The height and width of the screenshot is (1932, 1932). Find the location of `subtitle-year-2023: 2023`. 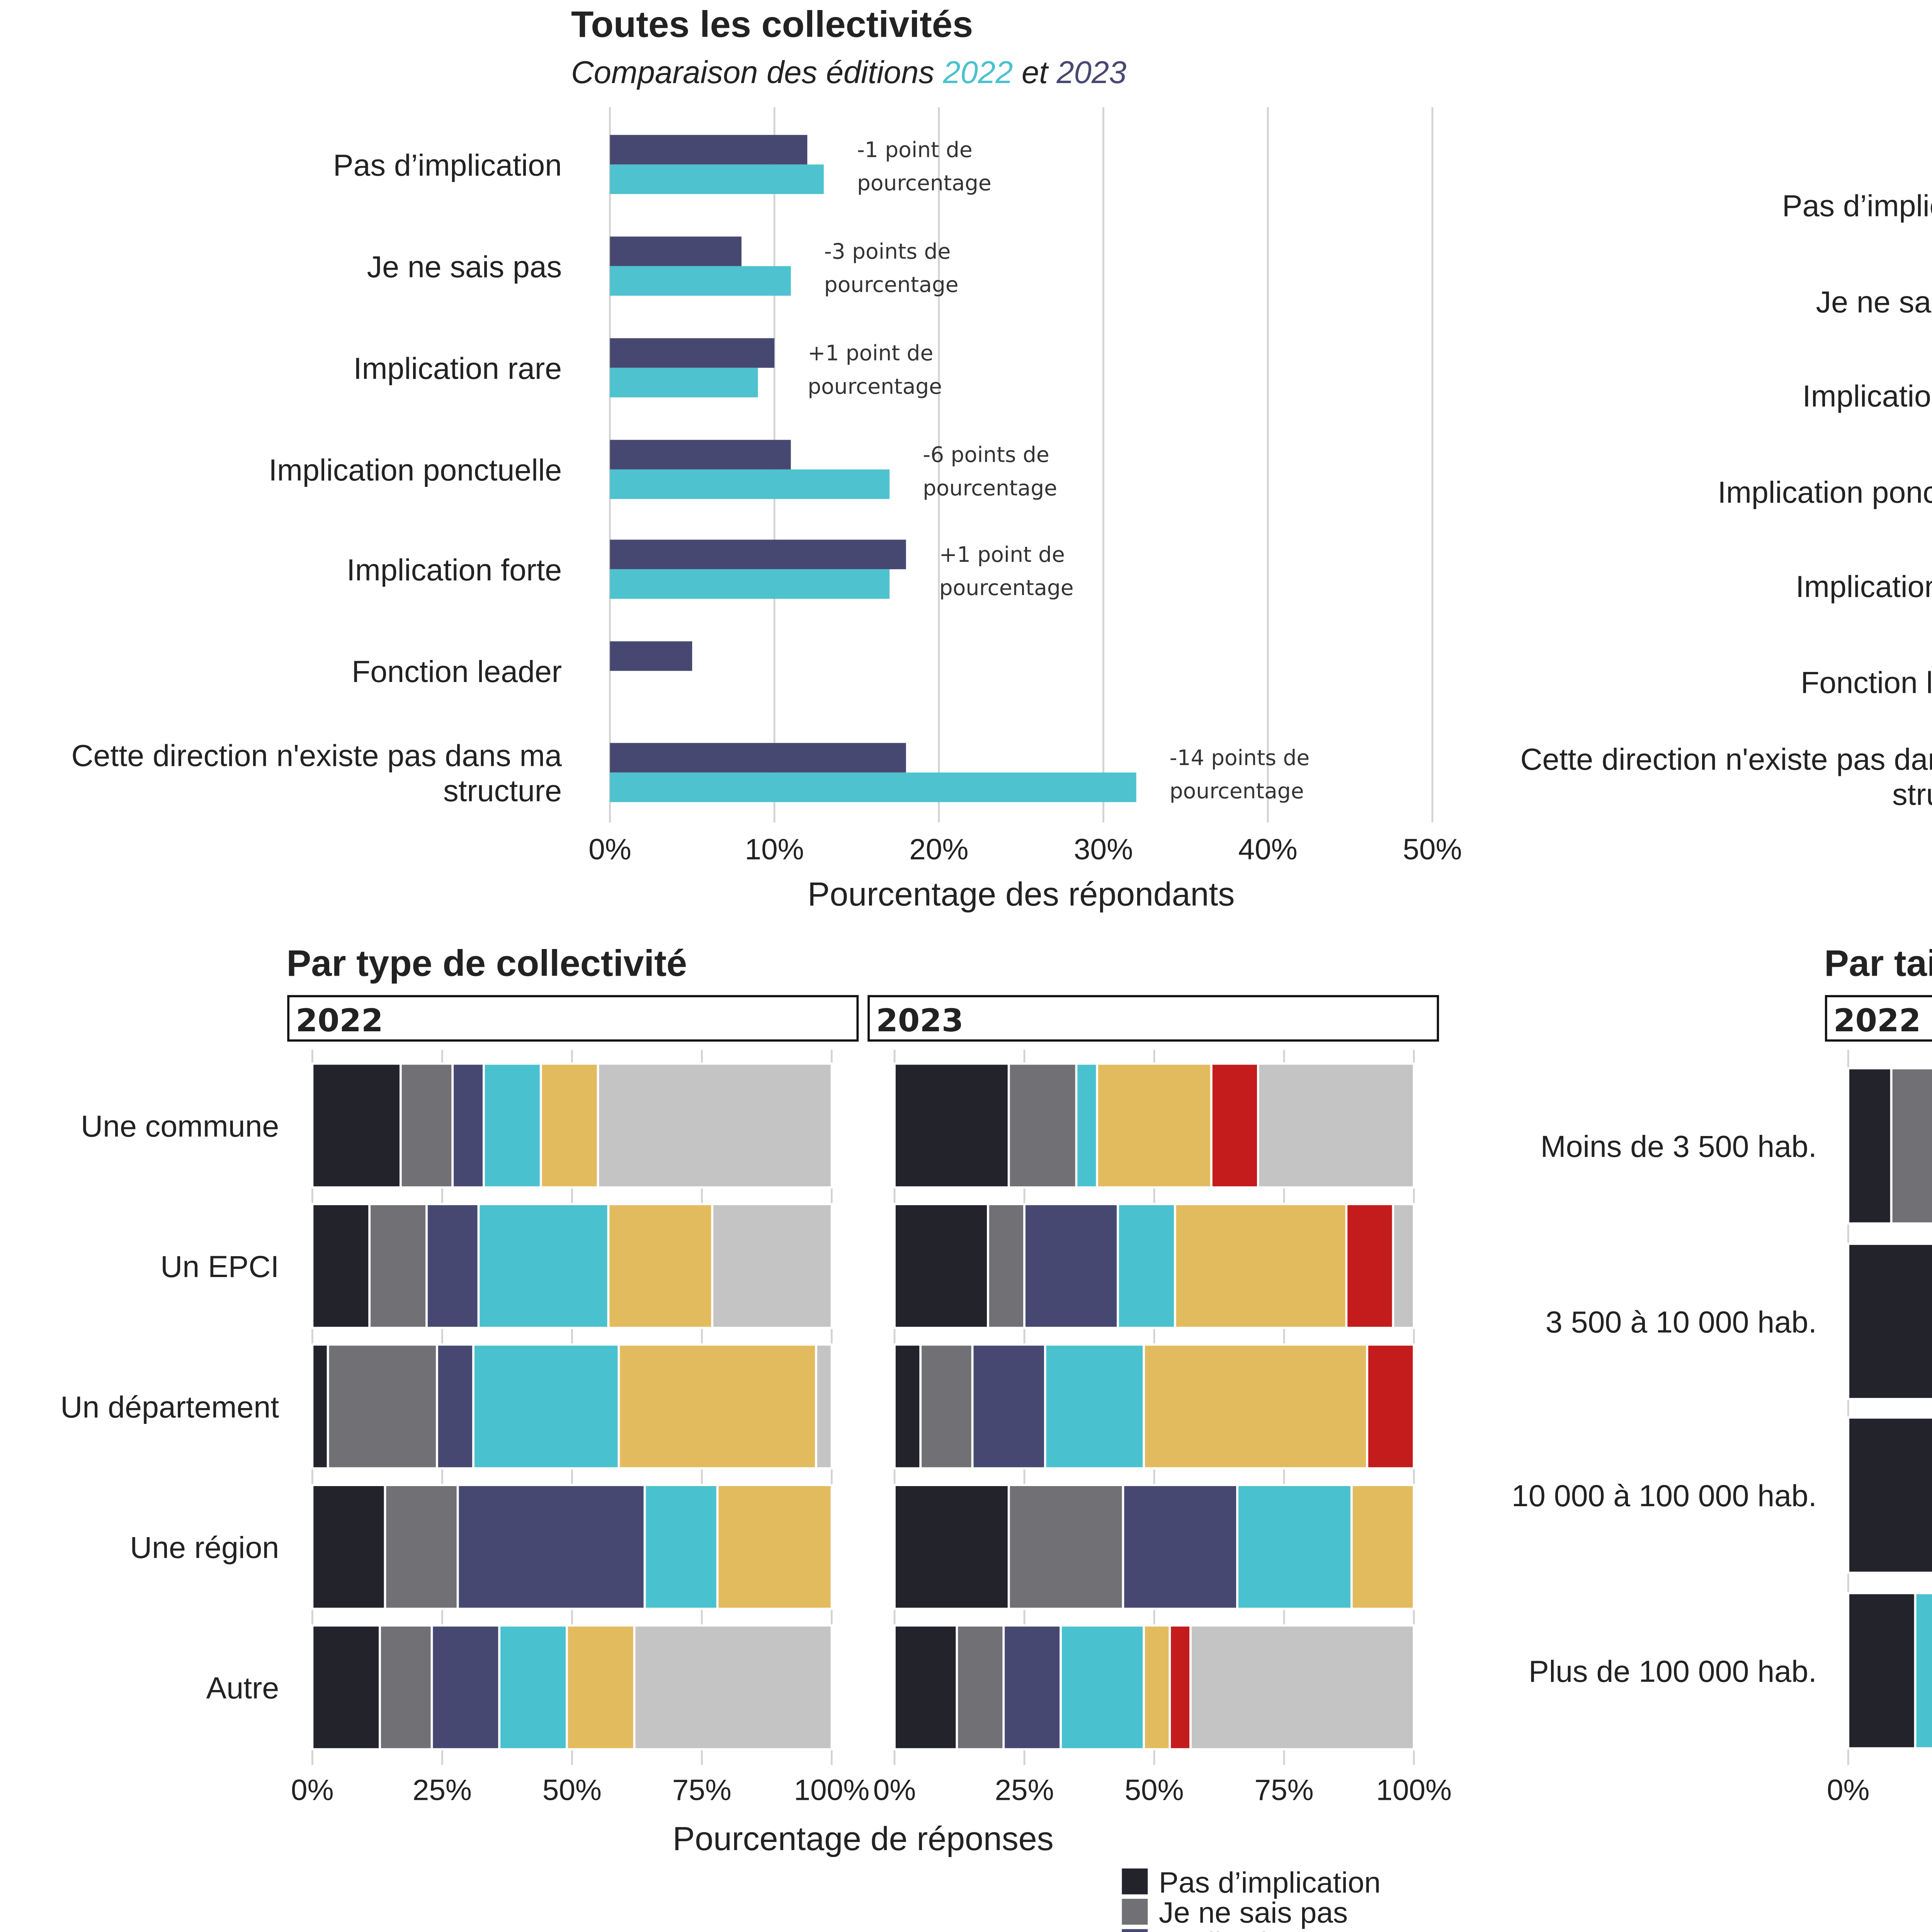

subtitle-year-2023: 2023 is located at coordinates (1091, 73).